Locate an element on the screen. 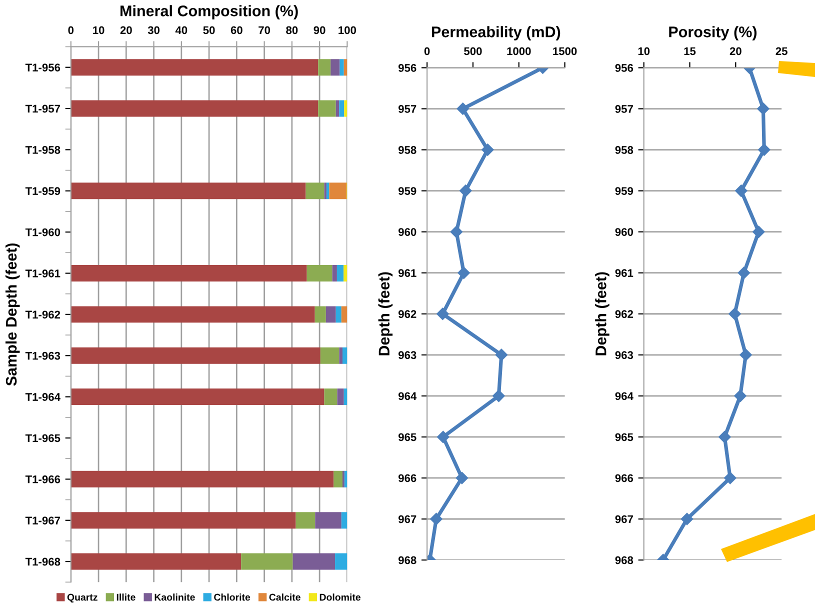  y-tick-label: T1-956 is located at coordinates (42, 68).